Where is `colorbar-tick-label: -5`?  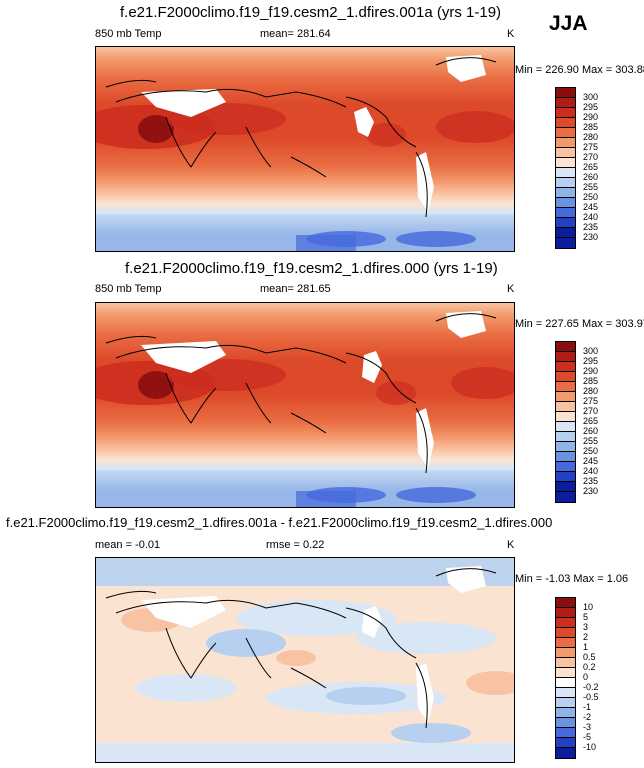
colorbar-tick-label: -5 is located at coordinates (587, 737).